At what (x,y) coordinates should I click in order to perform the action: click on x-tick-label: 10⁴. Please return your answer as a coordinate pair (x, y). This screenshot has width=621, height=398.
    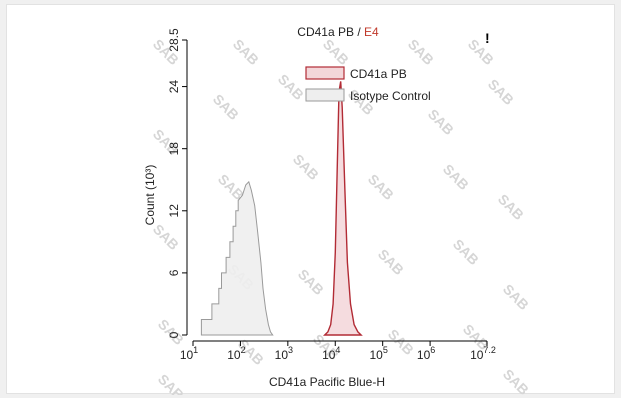
    Looking at the image, I should click on (331, 353).